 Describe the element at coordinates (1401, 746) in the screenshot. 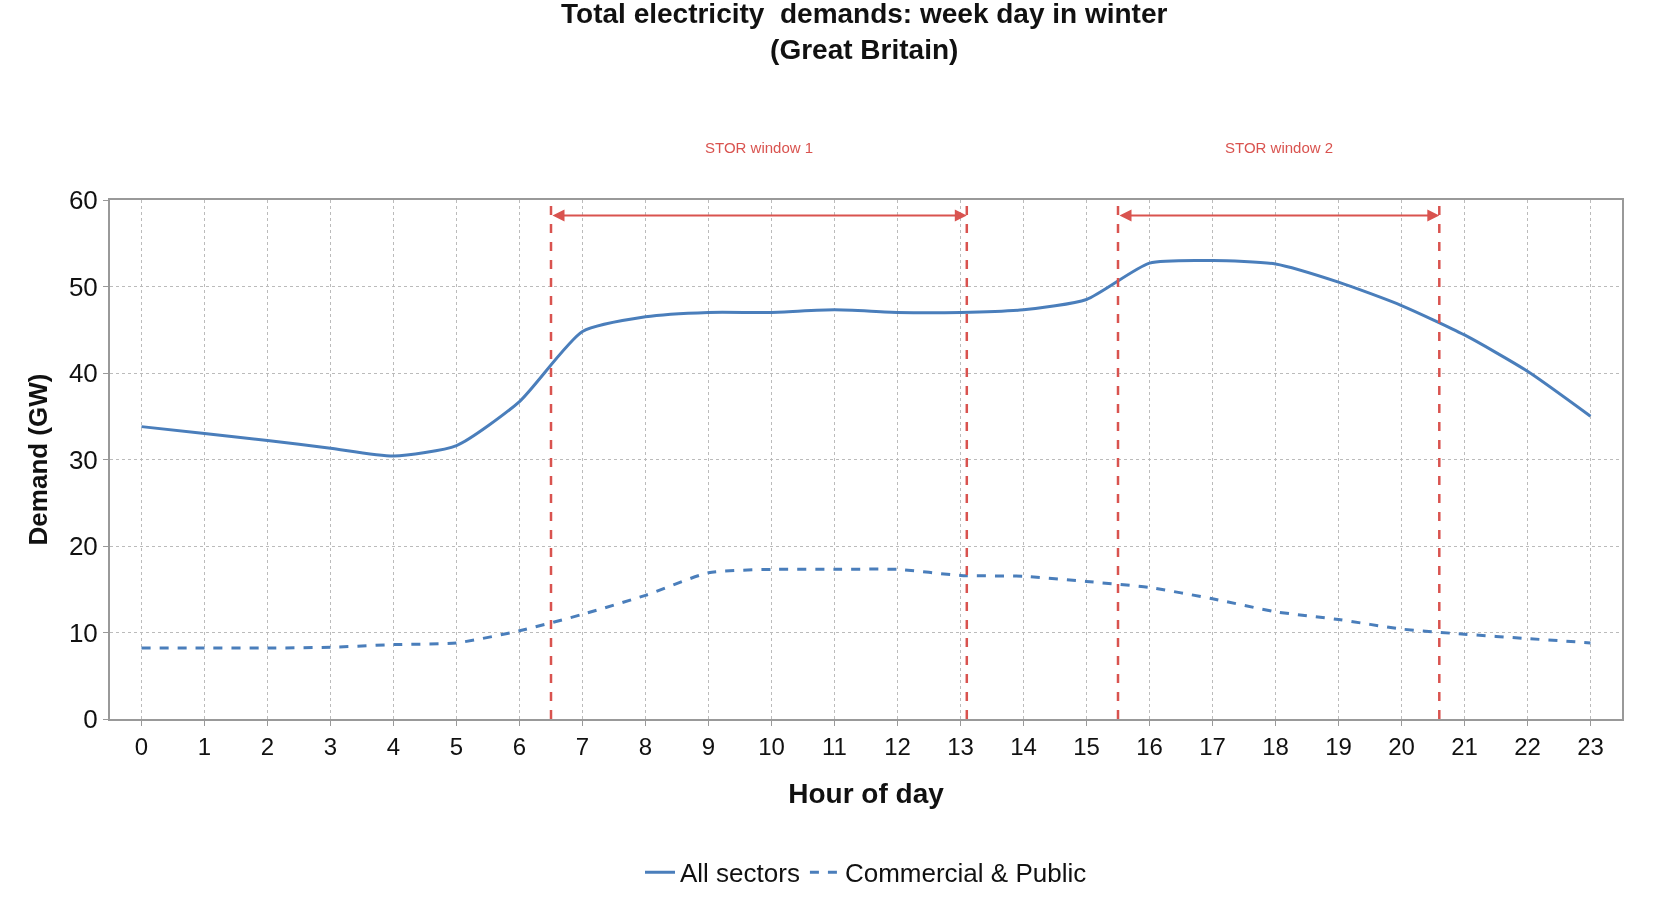

I see `x-tick-label: 20` at that location.